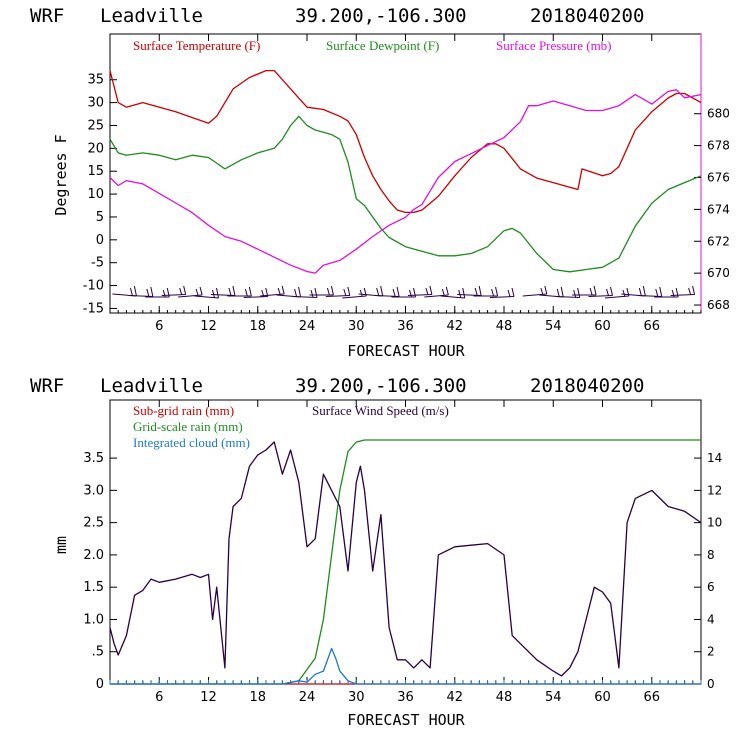  What do you see at coordinates (97, 263) in the screenshot?
I see `y-tick-label: -5` at bounding box center [97, 263].